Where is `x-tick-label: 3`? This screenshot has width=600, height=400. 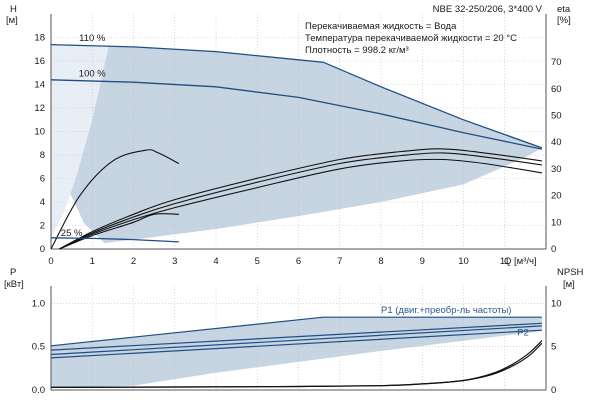
x-tick-label: 3 is located at coordinates (174, 261).